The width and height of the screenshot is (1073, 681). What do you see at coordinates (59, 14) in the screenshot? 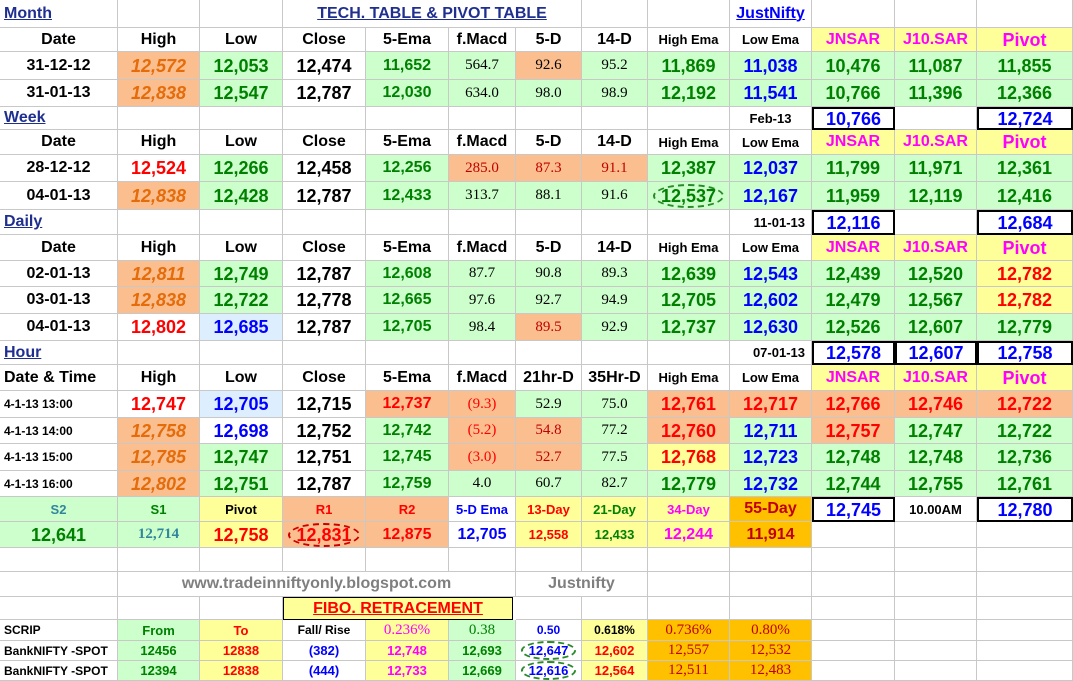
I see `section-month: Month` at bounding box center [59, 14].